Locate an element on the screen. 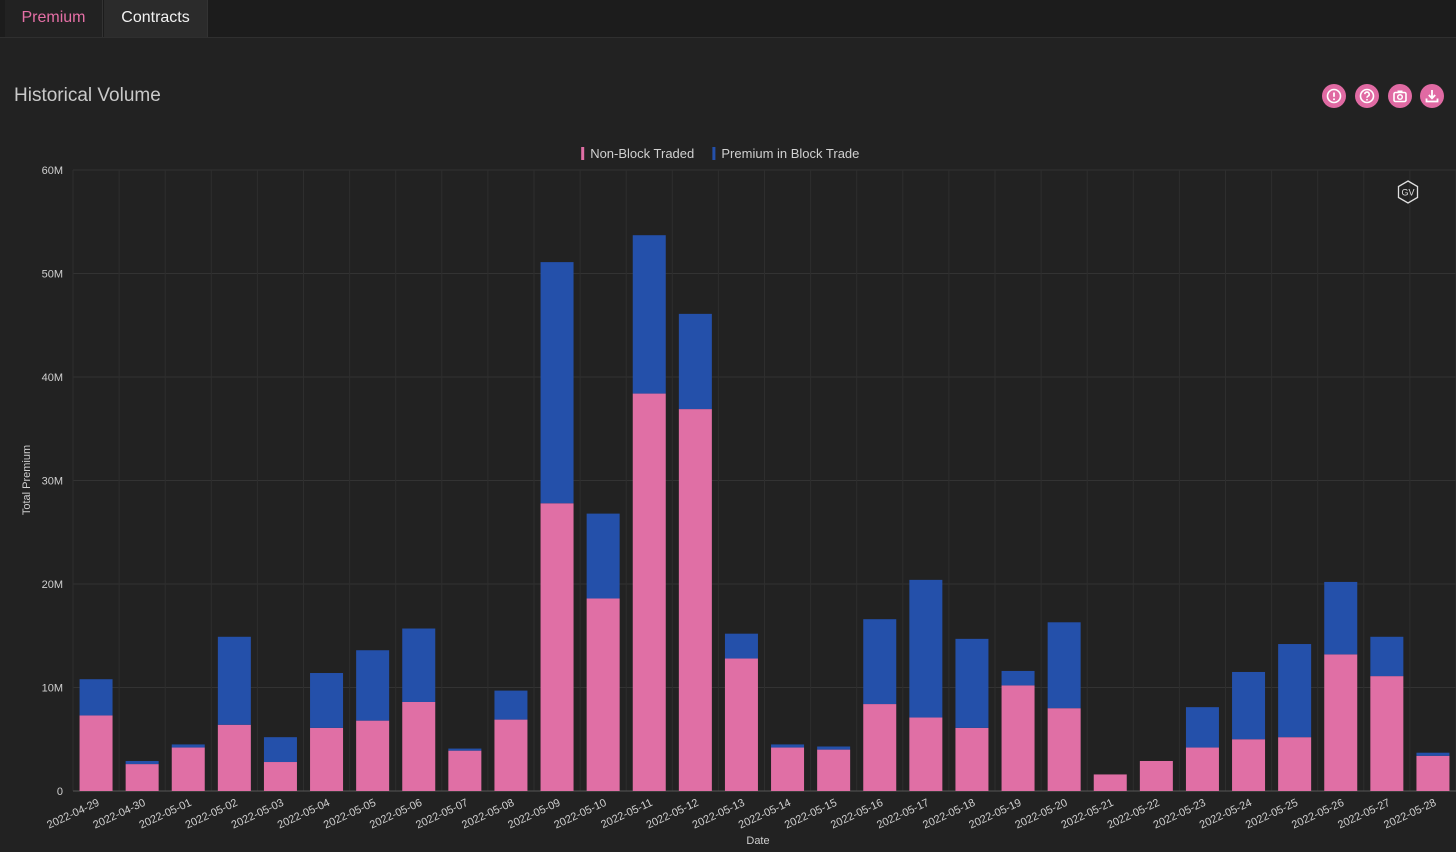 The height and width of the screenshot is (852, 1456). y-tick-label: 0 is located at coordinates (60, 792).